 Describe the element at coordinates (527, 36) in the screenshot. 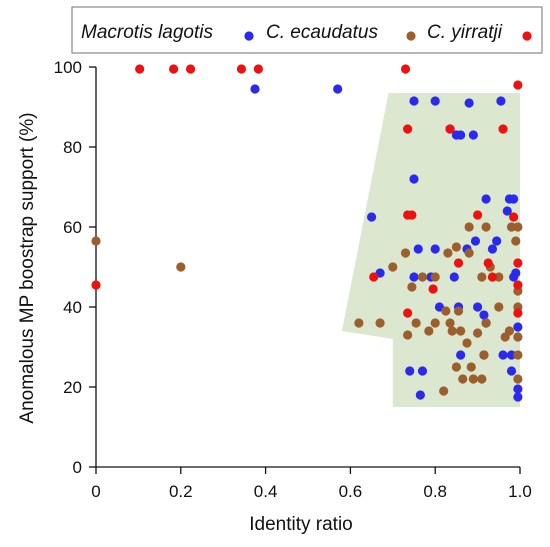

I see `legend-marker-c-yirratji` at that location.